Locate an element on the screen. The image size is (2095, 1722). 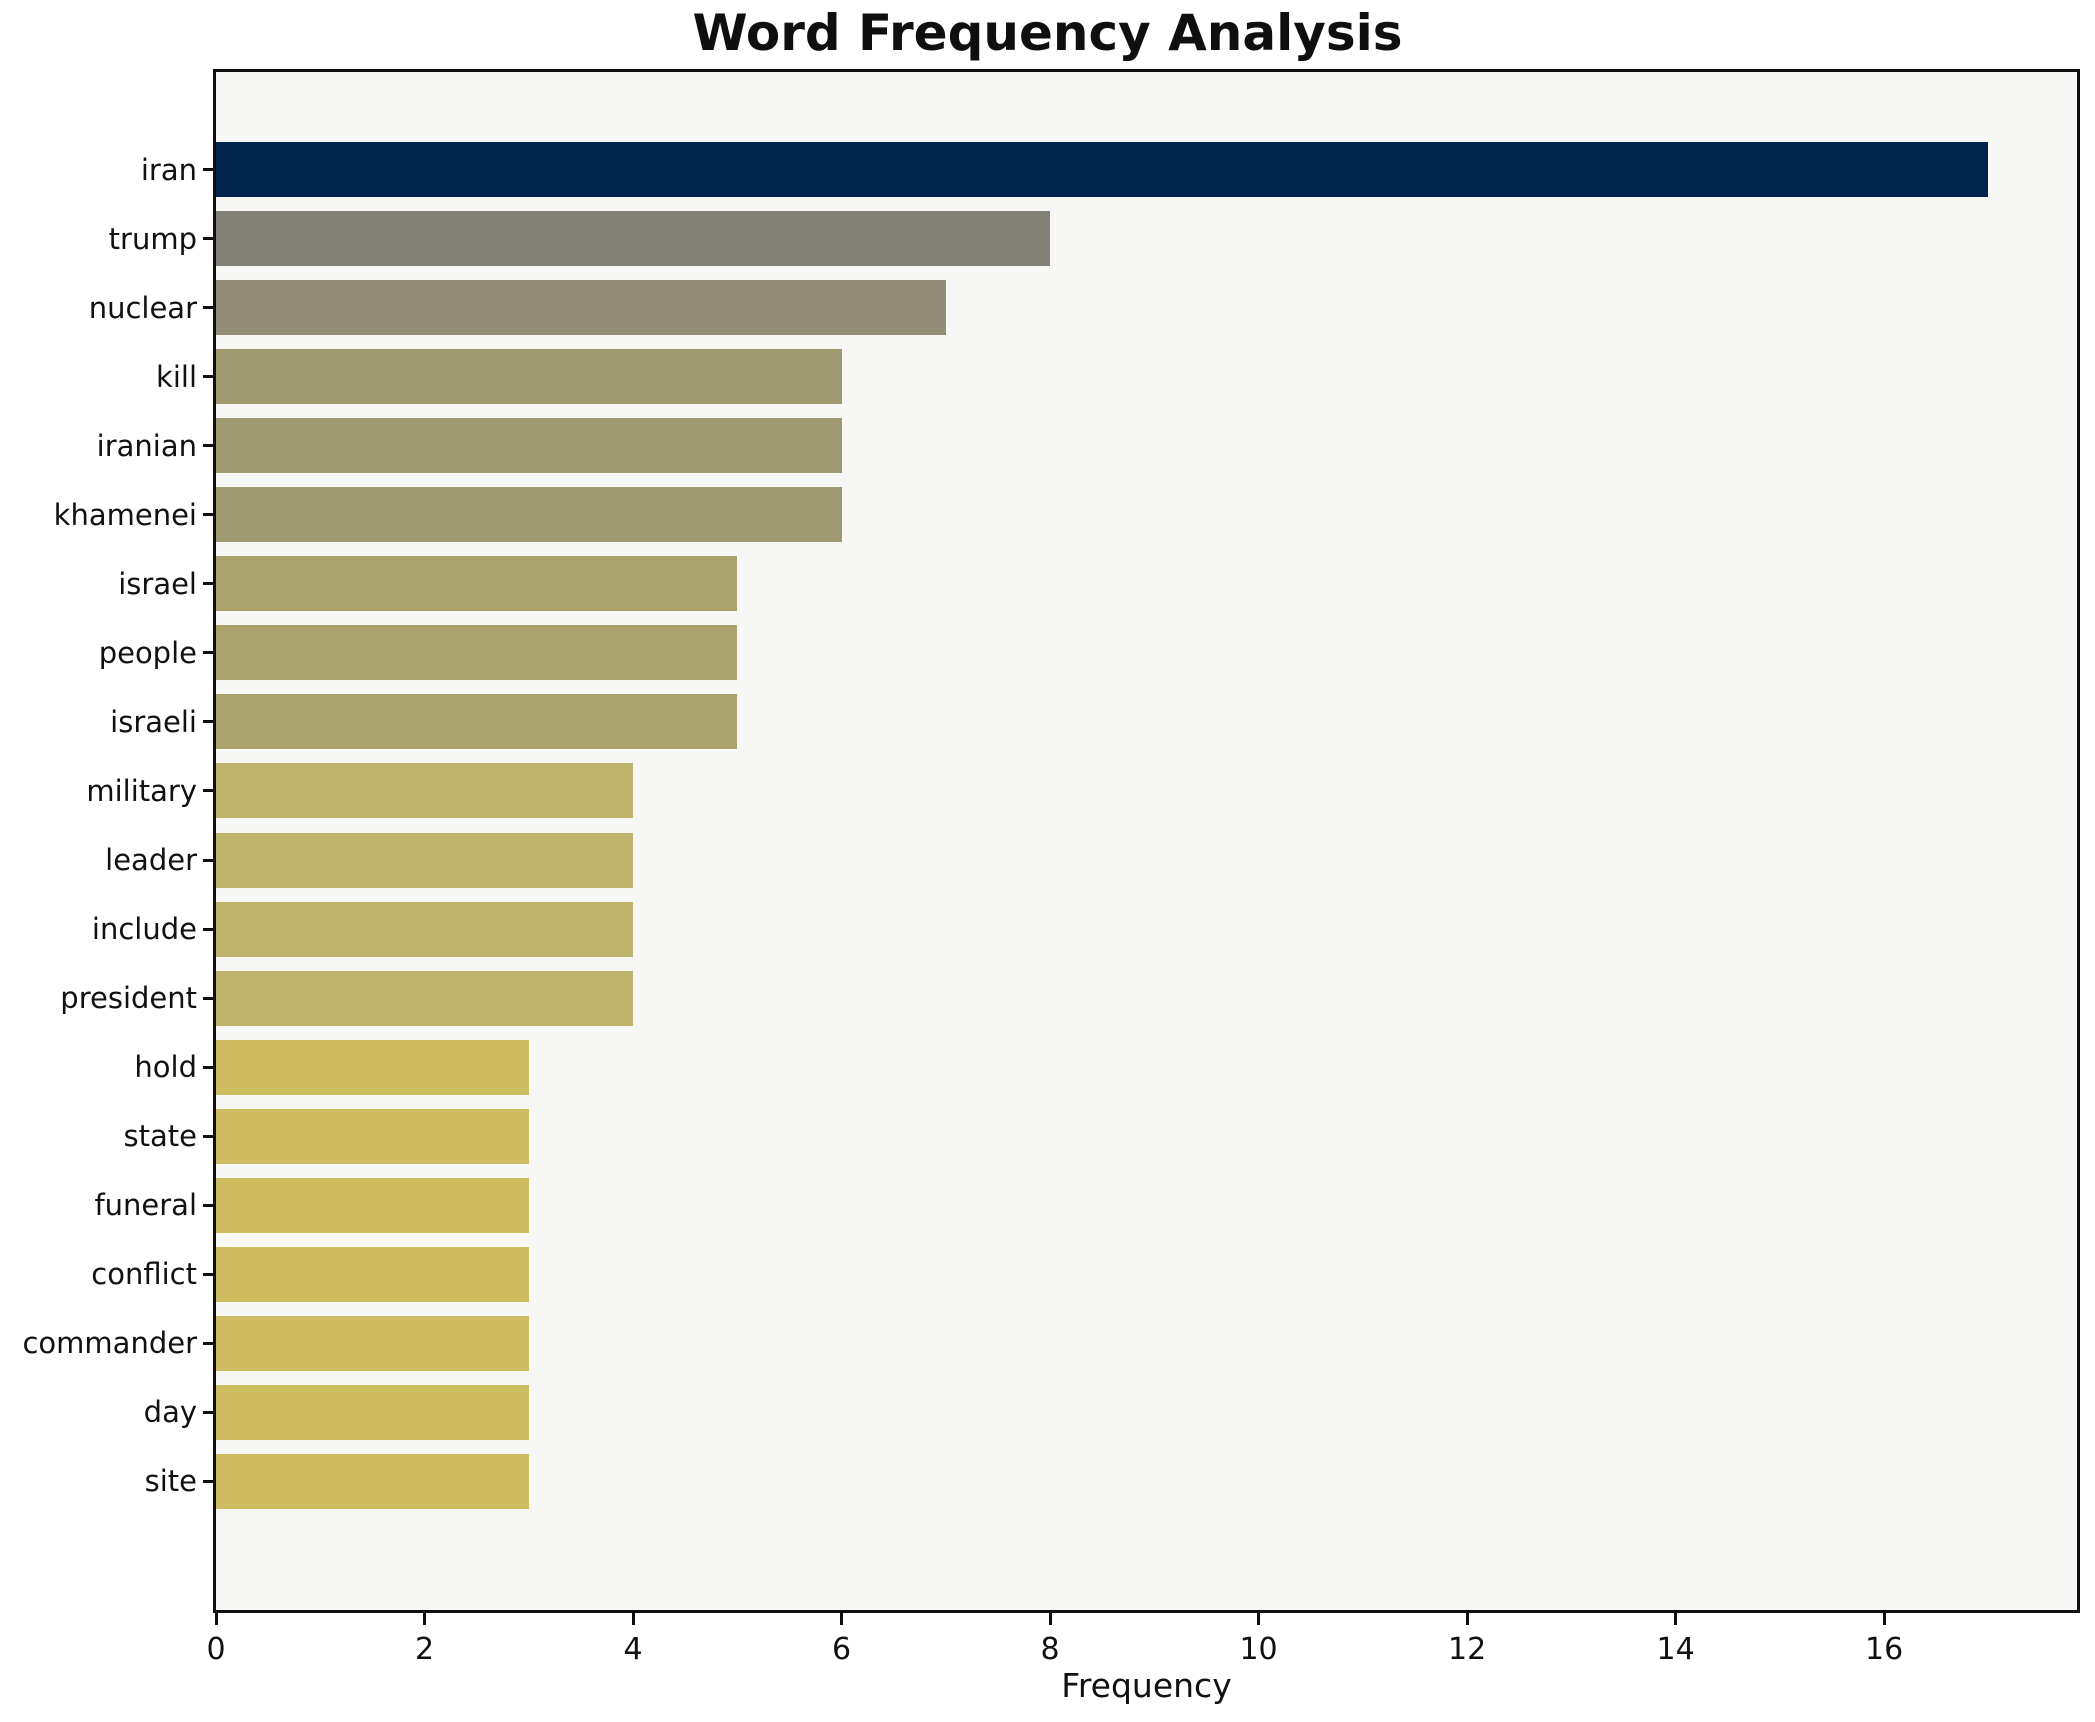
bar-state is located at coordinates (372, 1136).